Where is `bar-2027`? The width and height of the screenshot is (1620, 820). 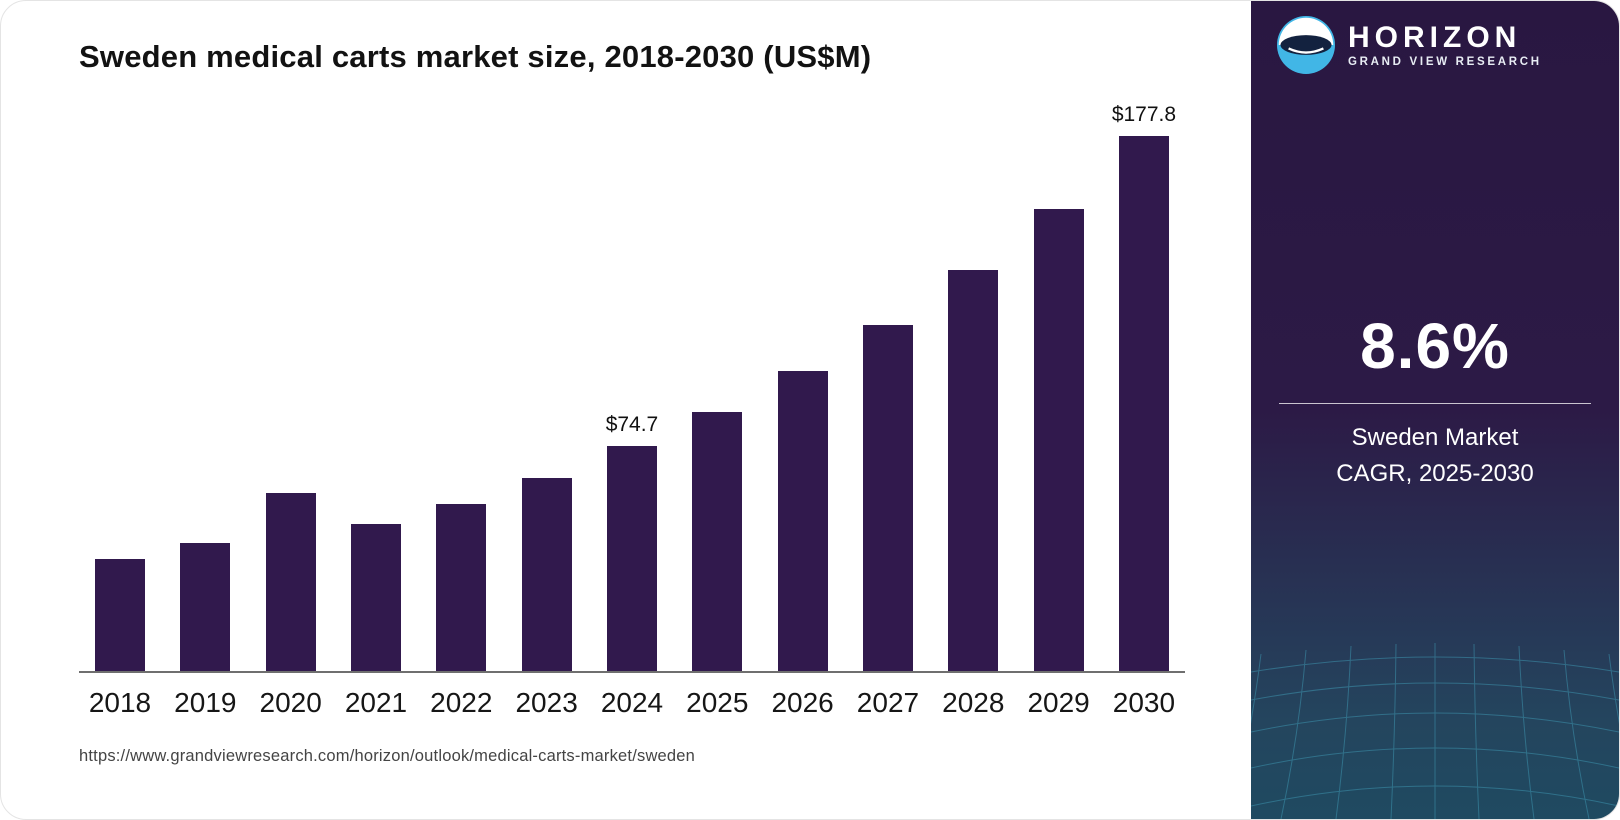
bar-2027 is located at coordinates (887, 498).